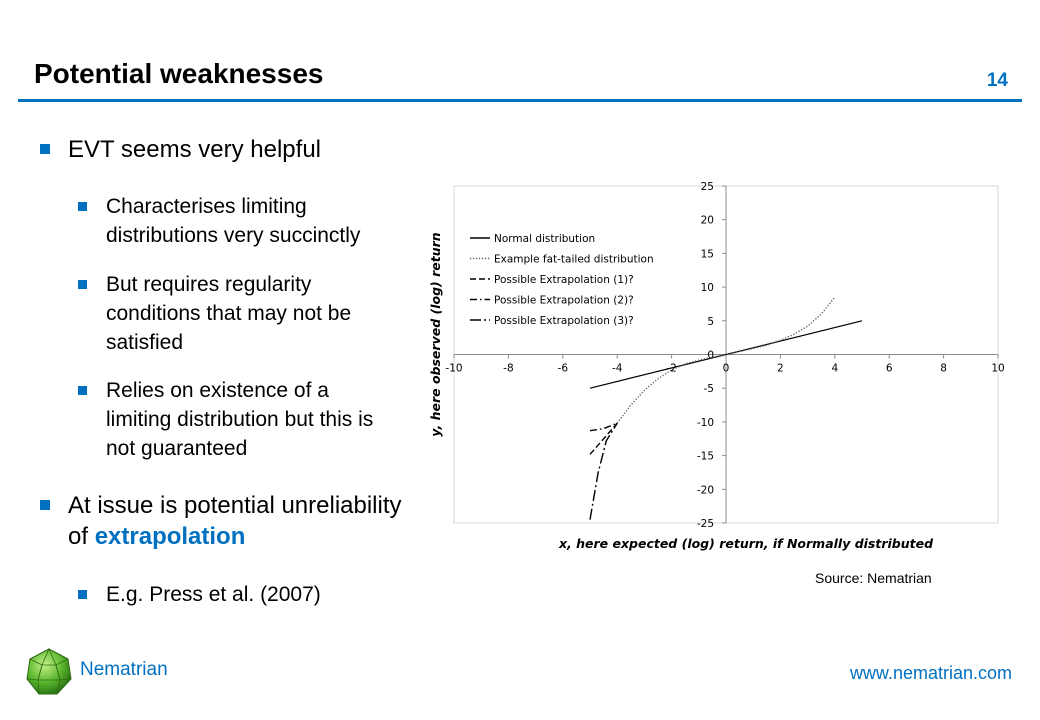 The height and width of the screenshot is (720, 1040). I want to click on y-tick-label: 0, so click(710, 356).